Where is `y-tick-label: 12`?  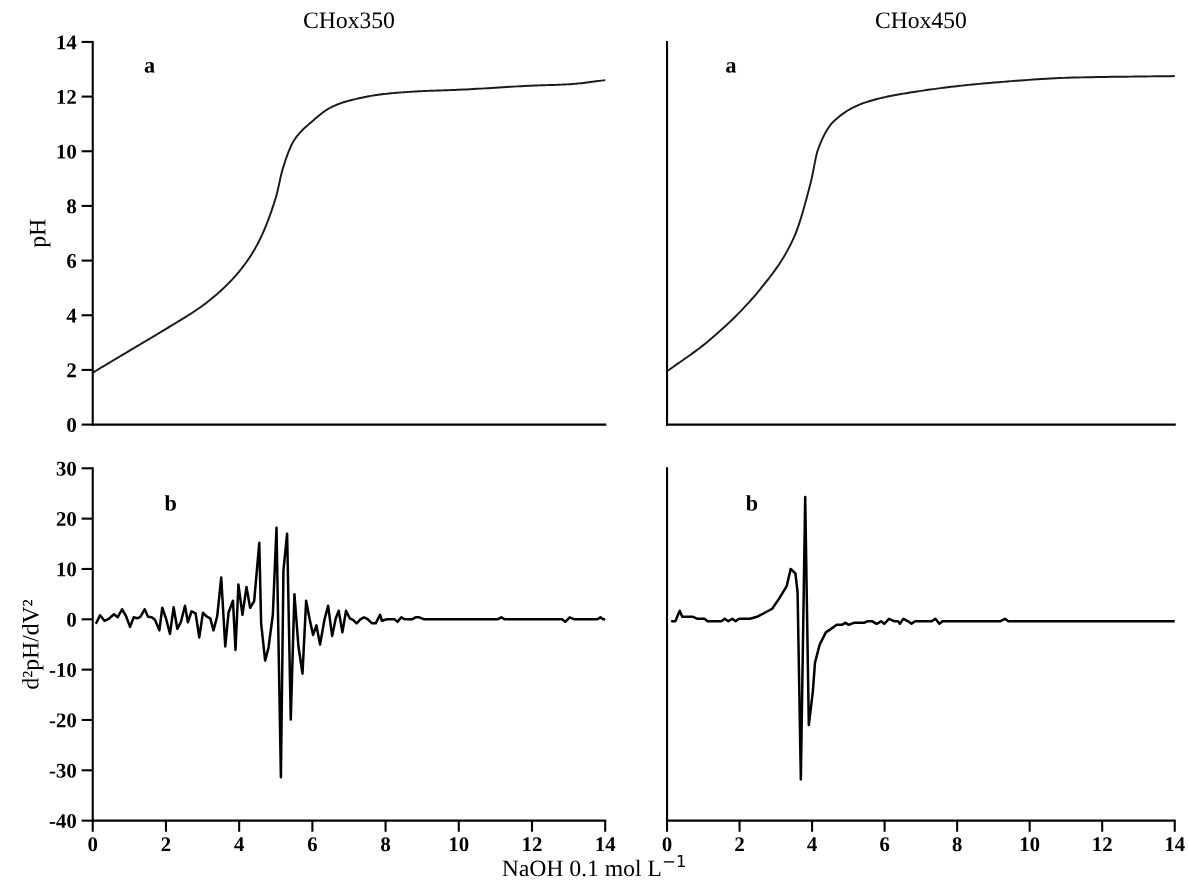
y-tick-label: 12 is located at coordinates (66, 97).